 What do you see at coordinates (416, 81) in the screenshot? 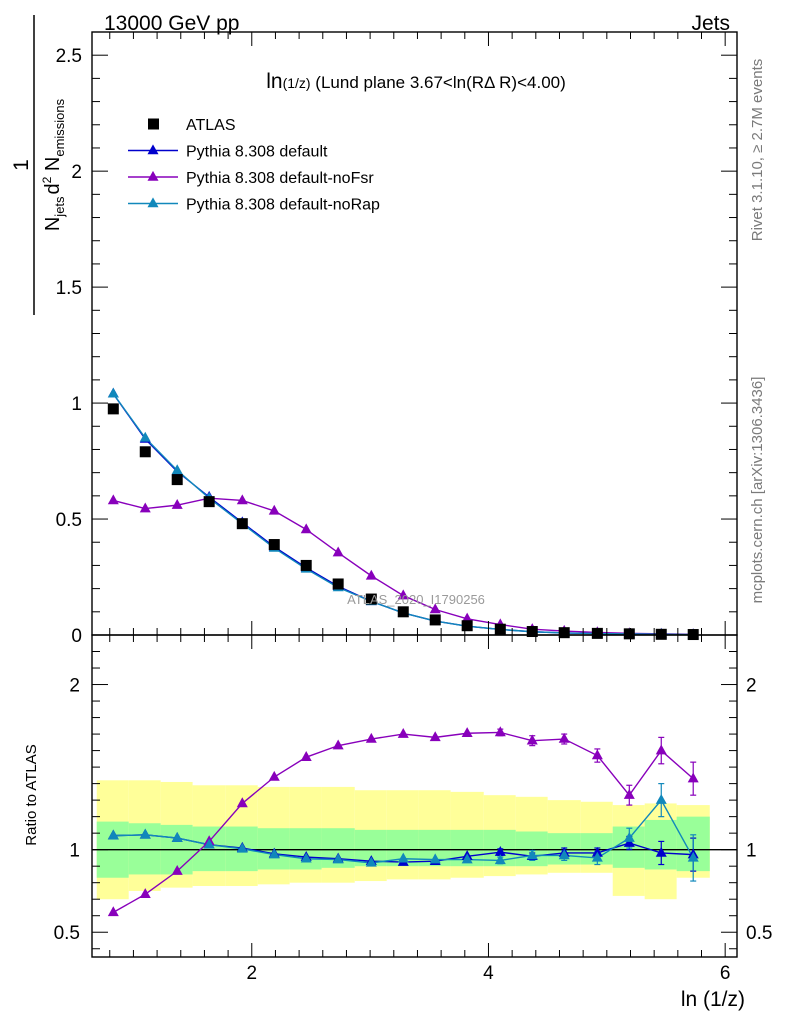
I see `plot-title: ln(1/z) (Lund plane 3.67<ln(RΔ R)<4.00)` at bounding box center [416, 81].